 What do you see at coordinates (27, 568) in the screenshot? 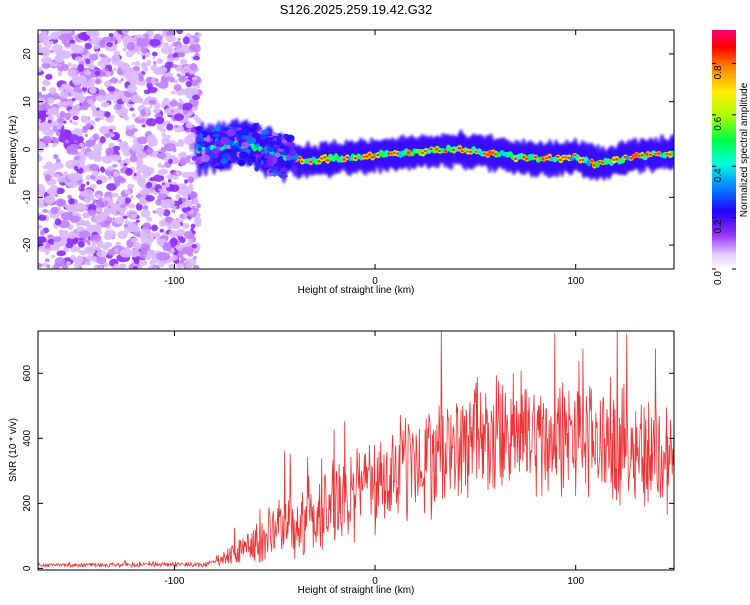
I see `snr-ytick-label: 0` at bounding box center [27, 568].